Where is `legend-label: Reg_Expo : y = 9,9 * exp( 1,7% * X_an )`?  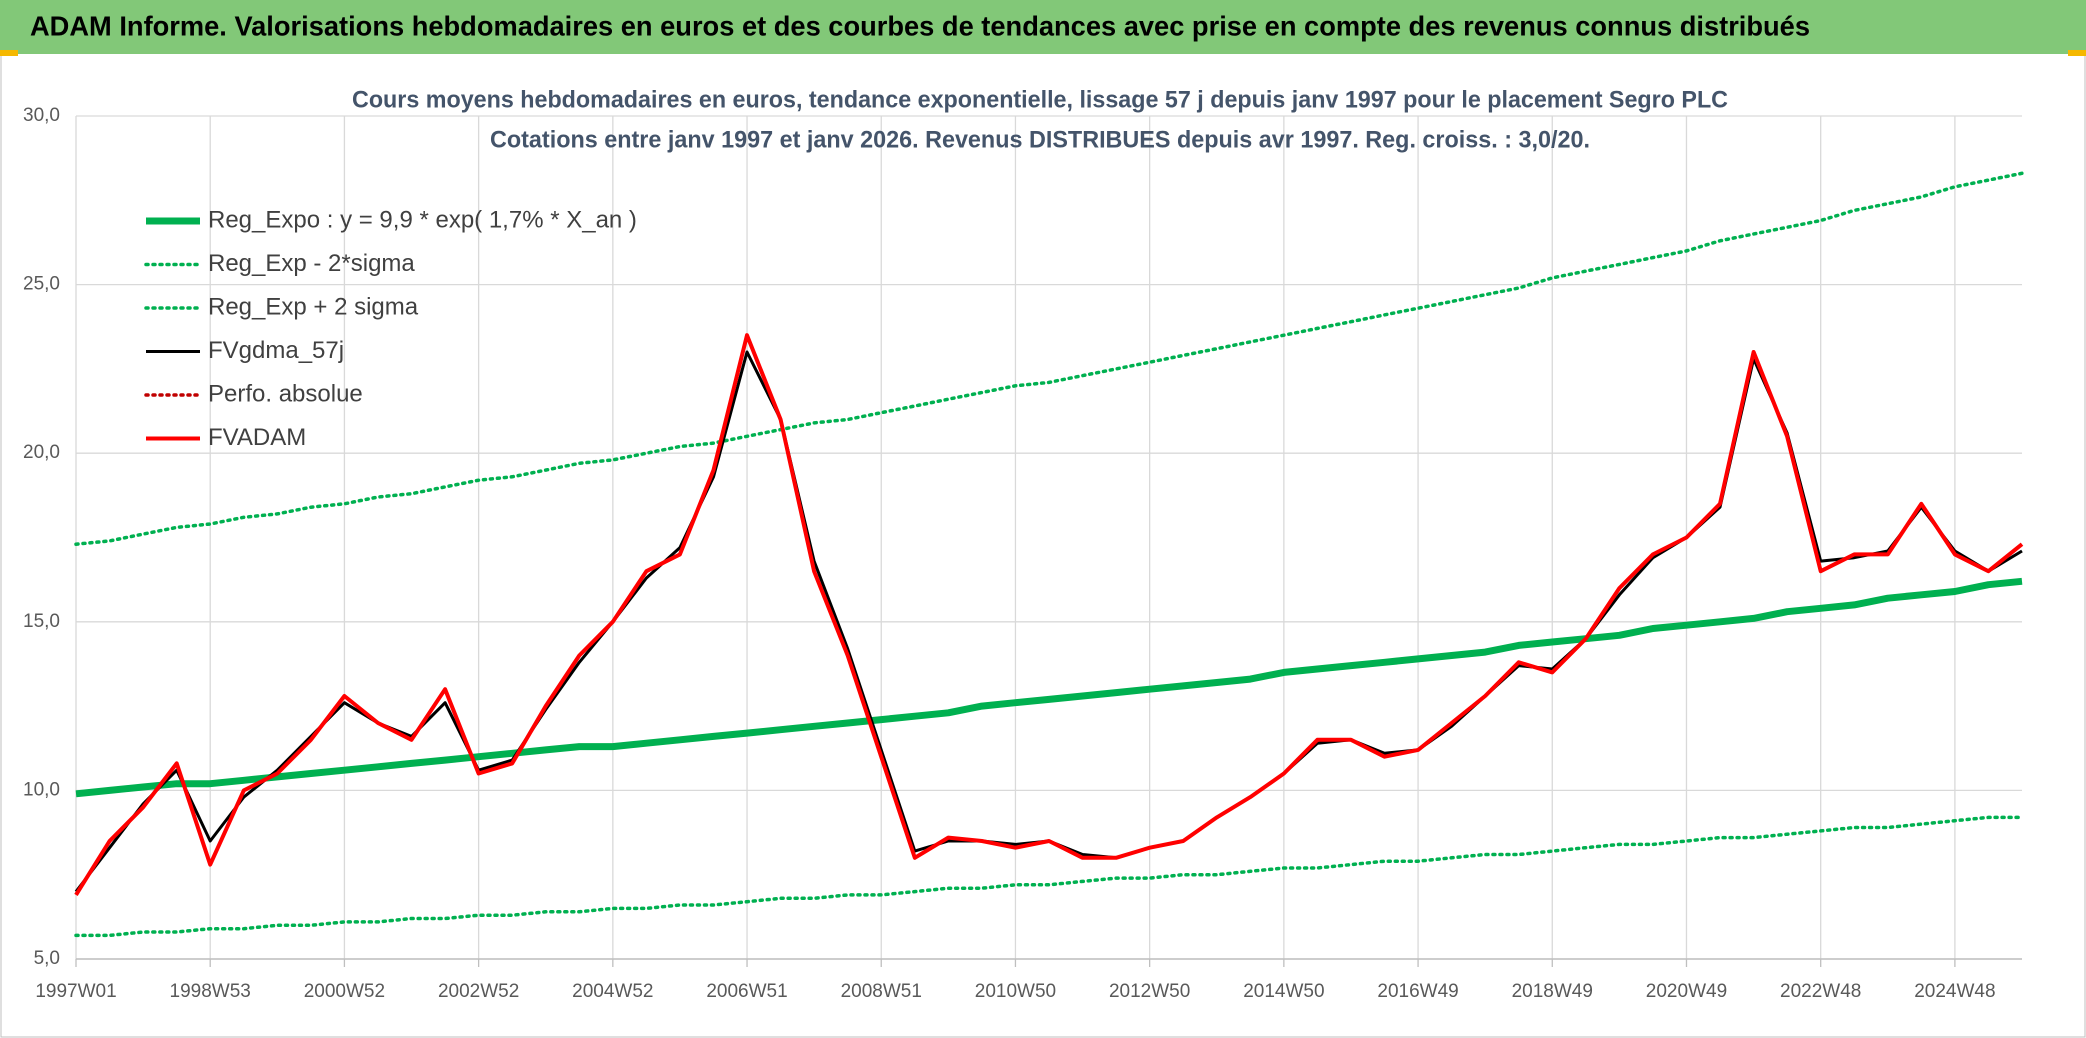 legend-label: Reg_Expo : y = 9,9 * exp( 1,7% * X_an ) is located at coordinates (422, 219).